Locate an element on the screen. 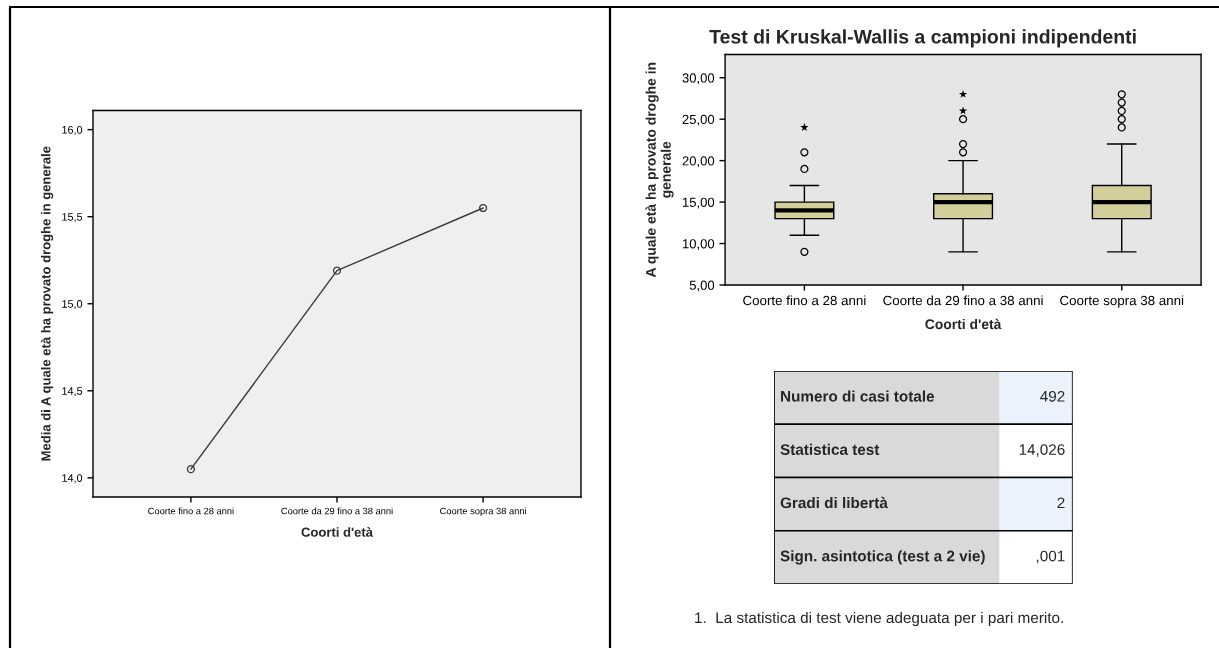 This screenshot has height=648, width=1219. y-tick-label: 10,00 is located at coordinates (698, 244).